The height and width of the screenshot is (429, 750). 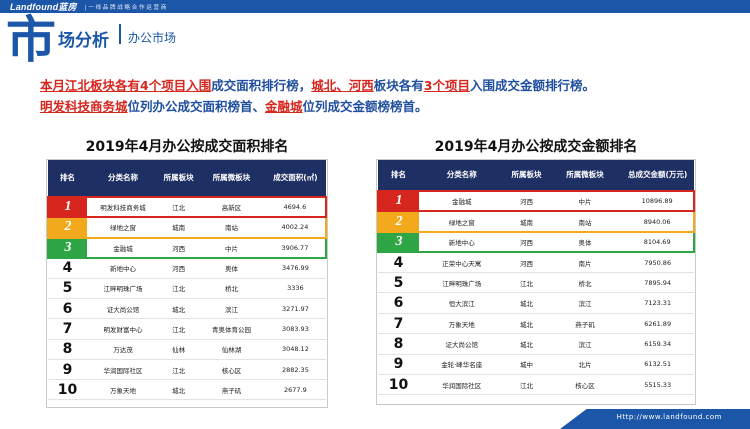 I want to click on table-cell: 8940.06, so click(x=658, y=221).